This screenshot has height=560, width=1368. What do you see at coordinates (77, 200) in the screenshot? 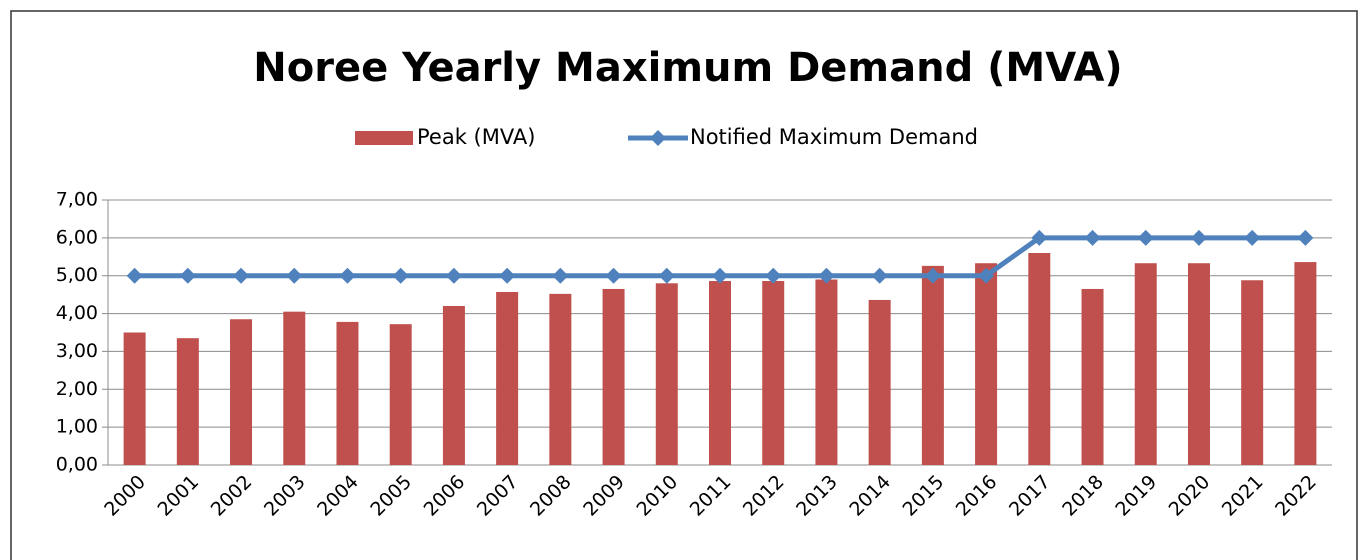
I see `y-tick-label: 7,00` at bounding box center [77, 200].